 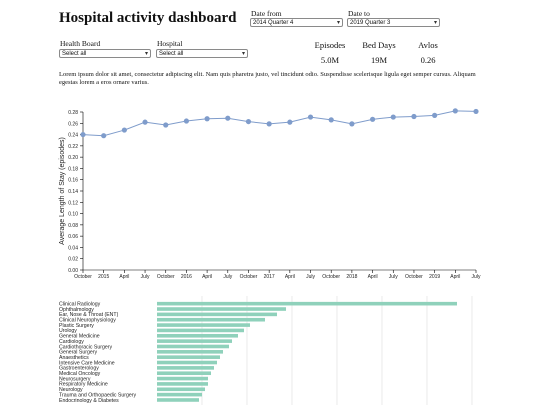 I want to click on series-line, so click(x=279, y=123).